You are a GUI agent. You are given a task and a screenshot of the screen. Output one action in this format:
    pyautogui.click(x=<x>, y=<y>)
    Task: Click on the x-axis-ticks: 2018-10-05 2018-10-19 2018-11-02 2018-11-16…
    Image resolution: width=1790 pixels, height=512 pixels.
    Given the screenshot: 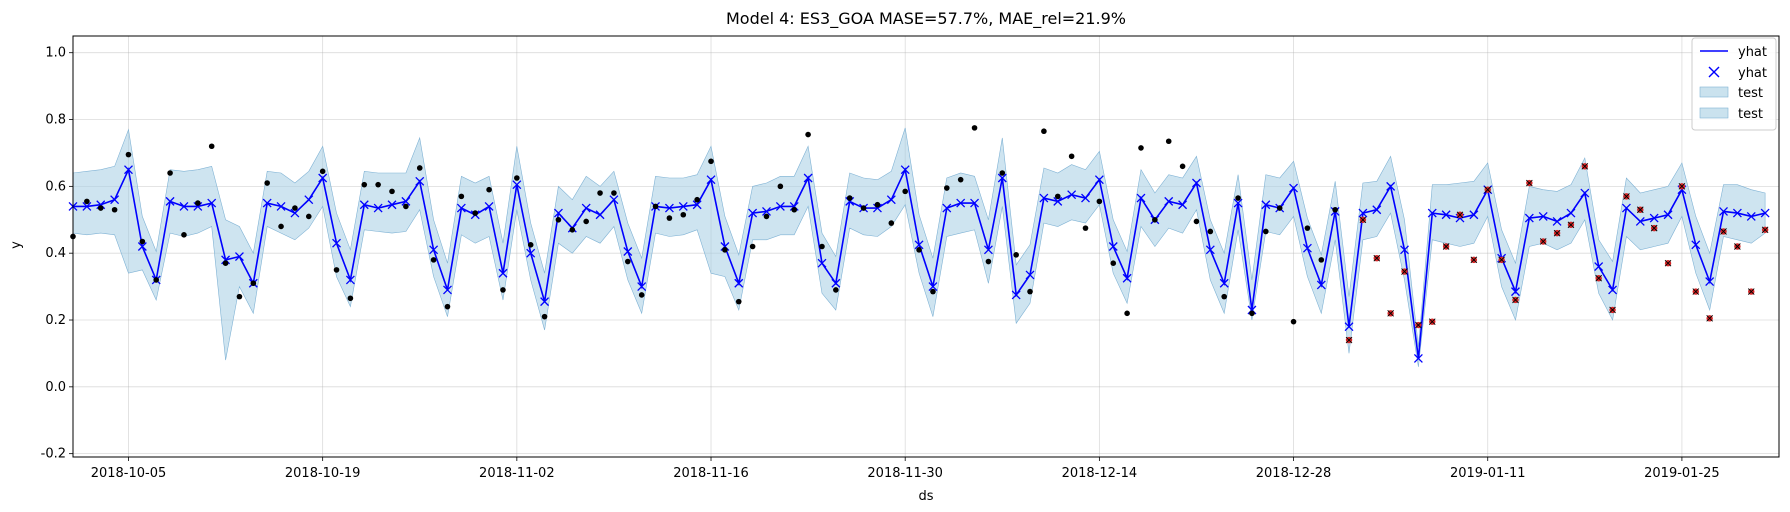 What is the action you would take?
    pyautogui.click(x=905, y=469)
    